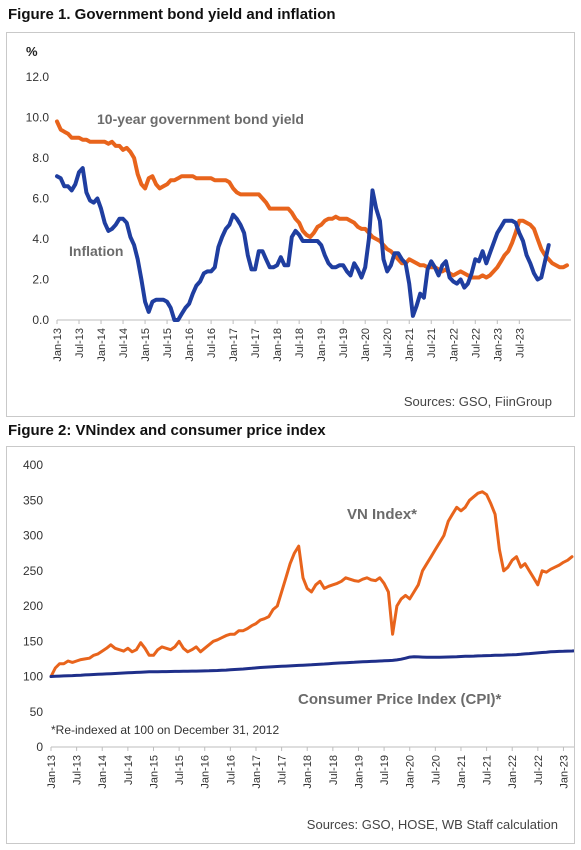 The height and width of the screenshot is (850, 581). I want to click on y-tick-label: 4.0, so click(40, 239).